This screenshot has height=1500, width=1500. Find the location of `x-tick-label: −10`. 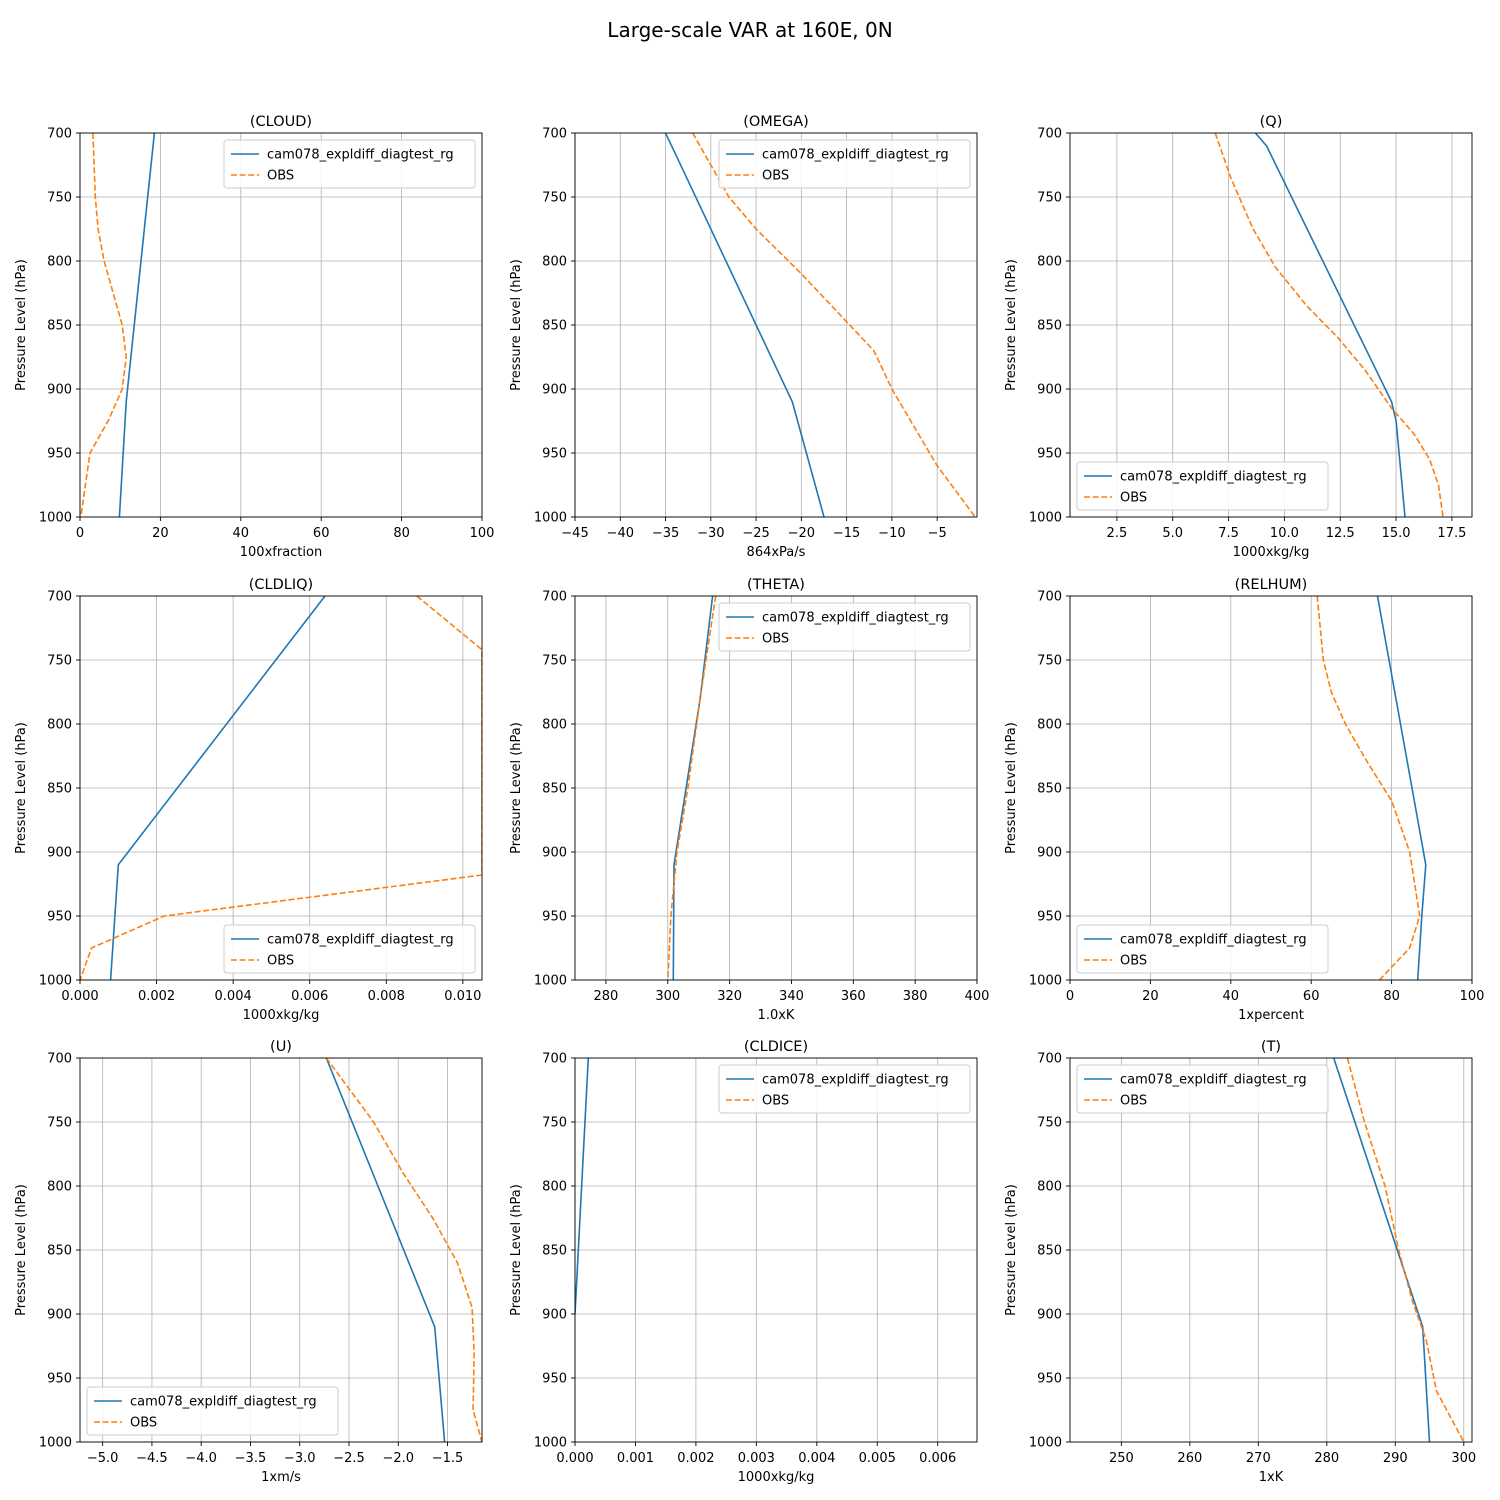

x-tick-label: −10 is located at coordinates (891, 533).